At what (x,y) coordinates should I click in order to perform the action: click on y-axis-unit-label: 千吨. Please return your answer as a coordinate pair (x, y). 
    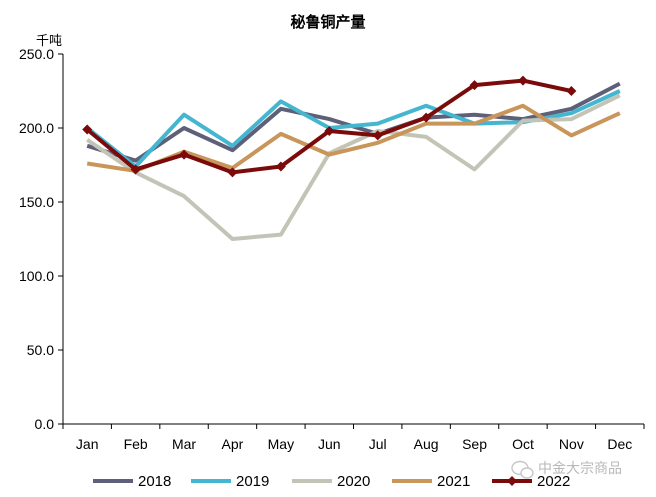
    Looking at the image, I should click on (49, 41).